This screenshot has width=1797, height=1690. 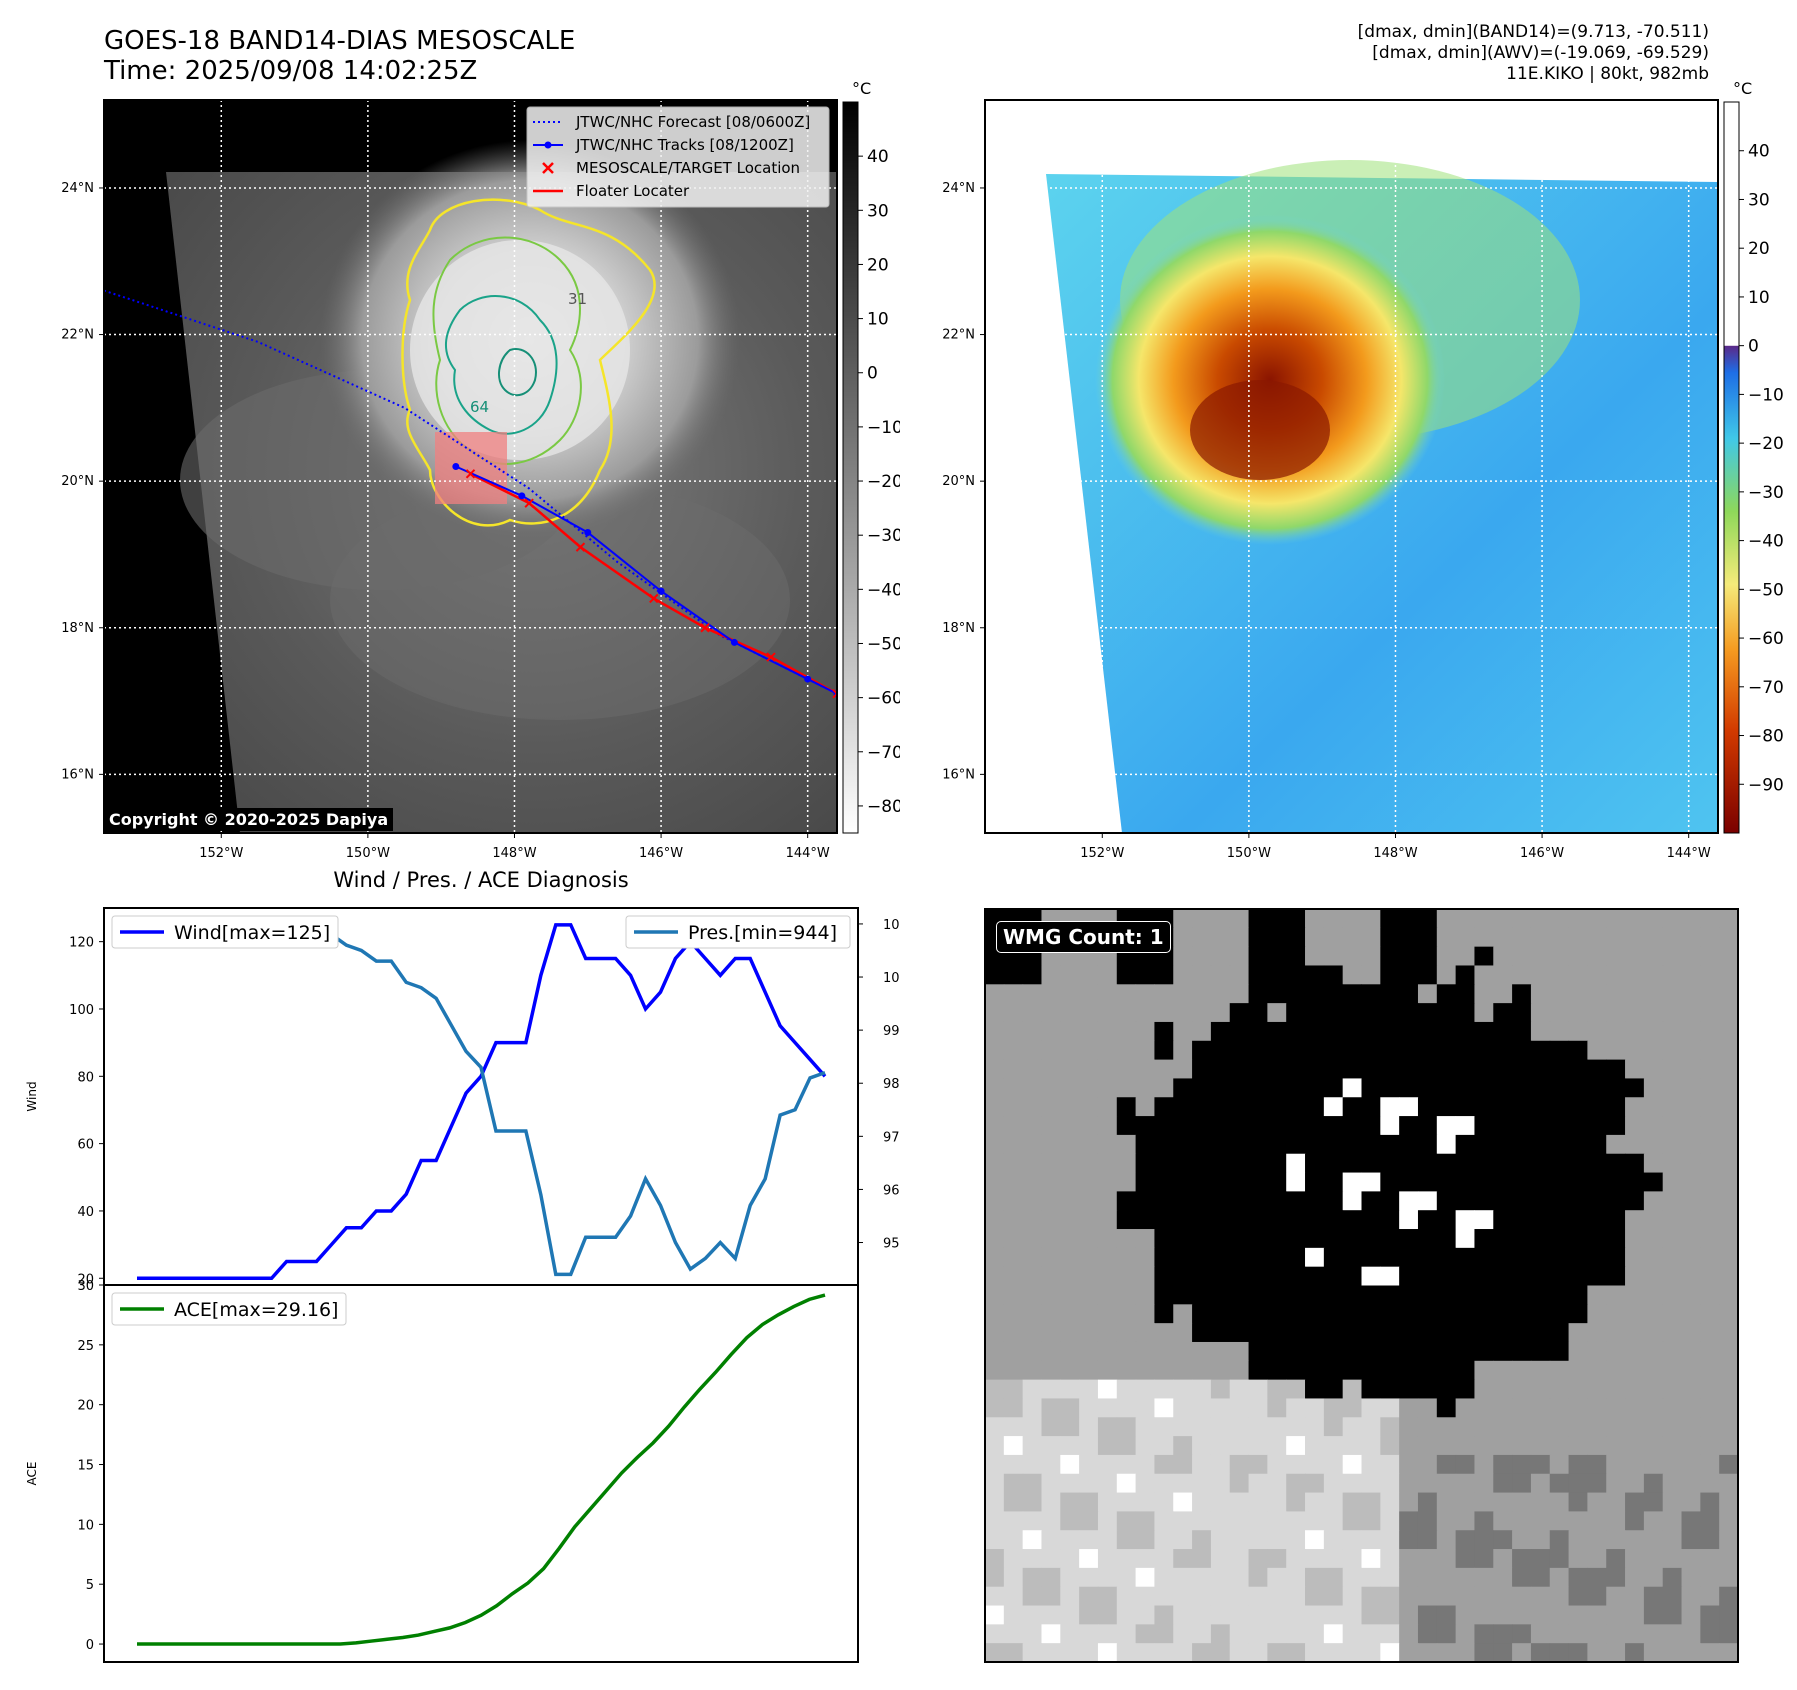 What do you see at coordinates (249, 819) in the screenshot?
I see `copyright-label: Copyright © 2020-2025 Dapiya` at bounding box center [249, 819].